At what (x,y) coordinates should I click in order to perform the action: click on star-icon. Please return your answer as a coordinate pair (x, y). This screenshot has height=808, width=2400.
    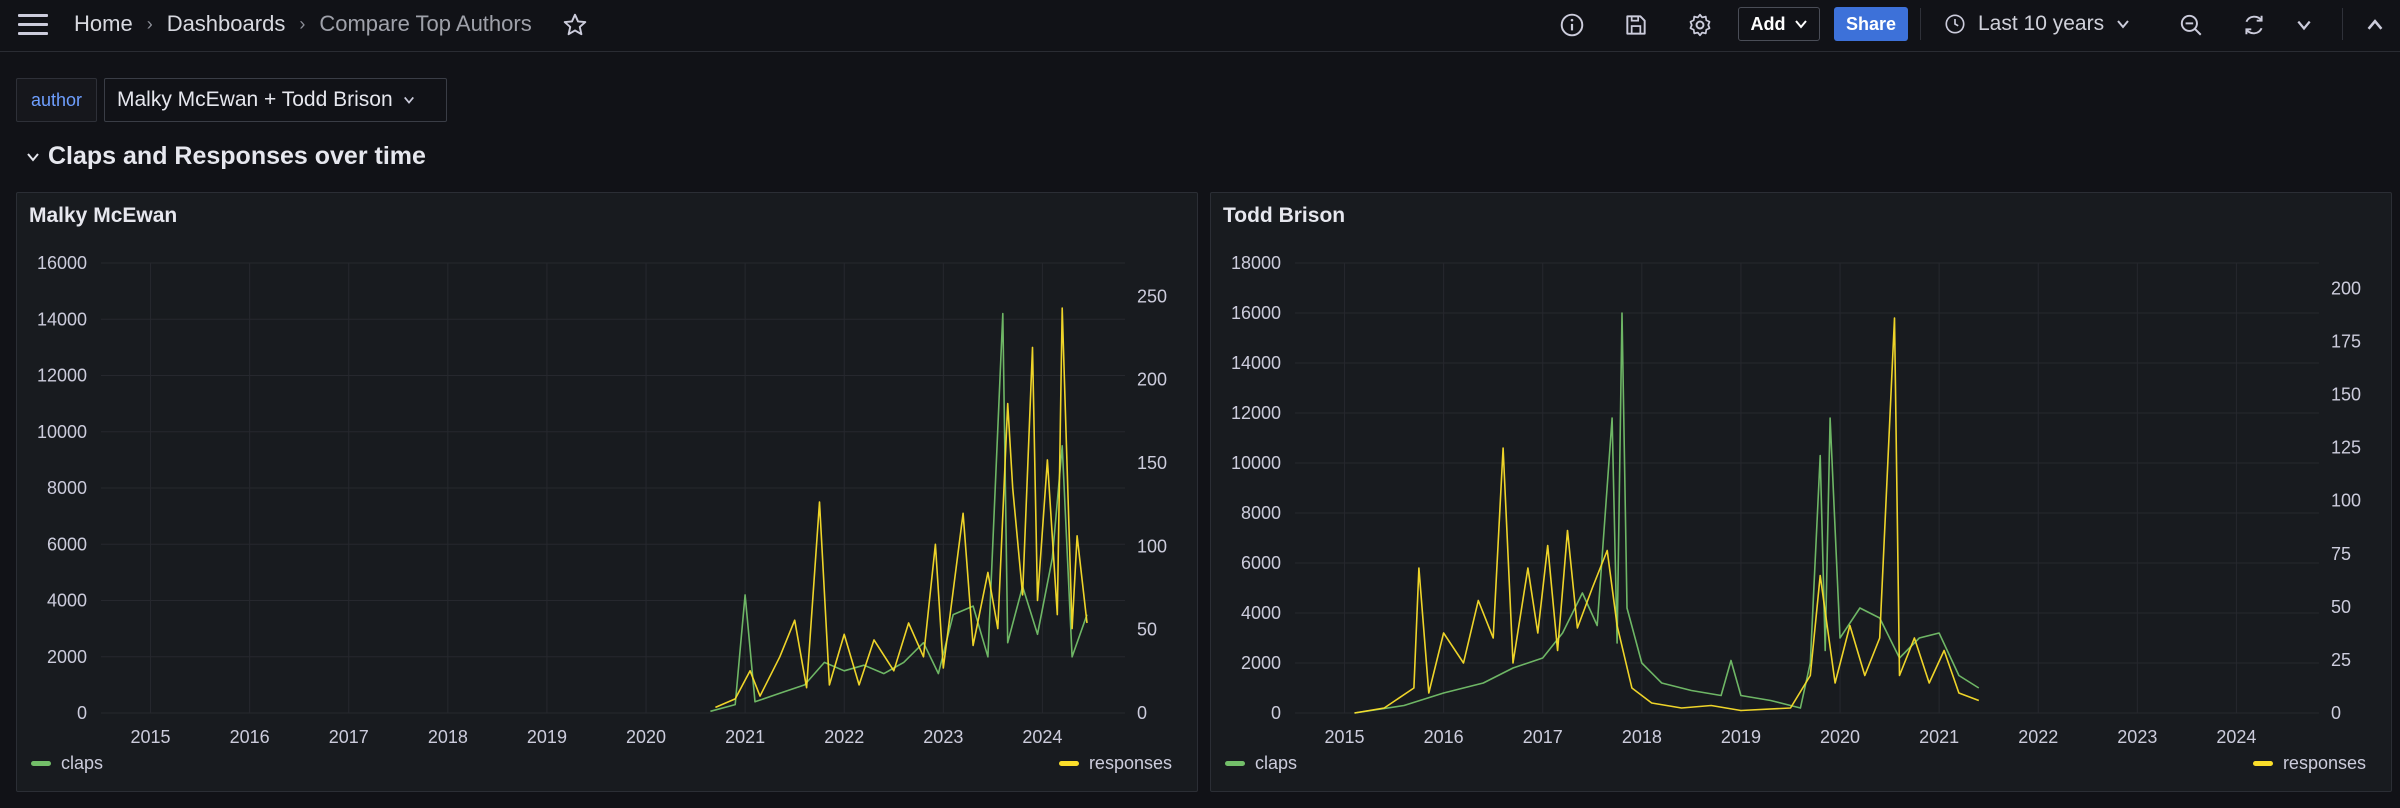
    Looking at the image, I should click on (575, 25).